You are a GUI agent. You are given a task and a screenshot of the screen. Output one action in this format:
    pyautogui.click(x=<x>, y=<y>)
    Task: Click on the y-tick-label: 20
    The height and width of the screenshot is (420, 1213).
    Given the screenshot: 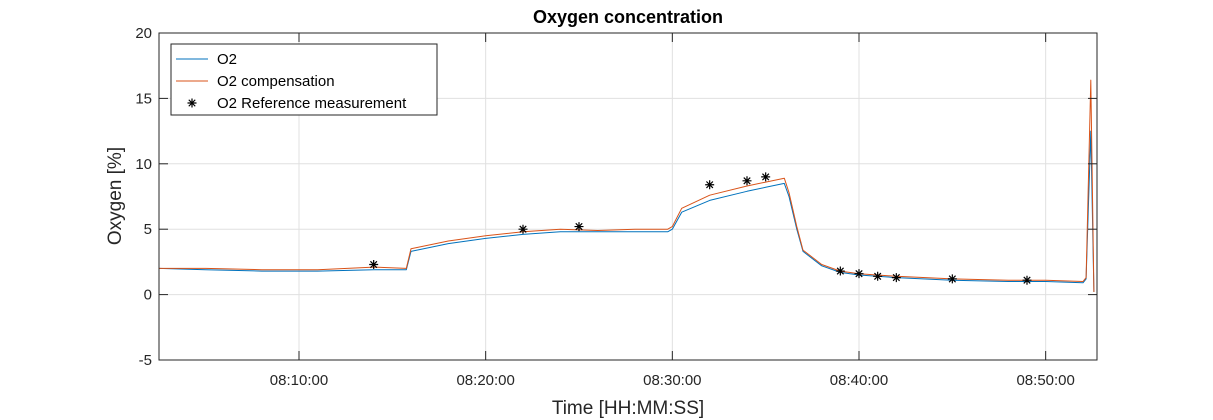 What is the action you would take?
    pyautogui.click(x=143, y=33)
    